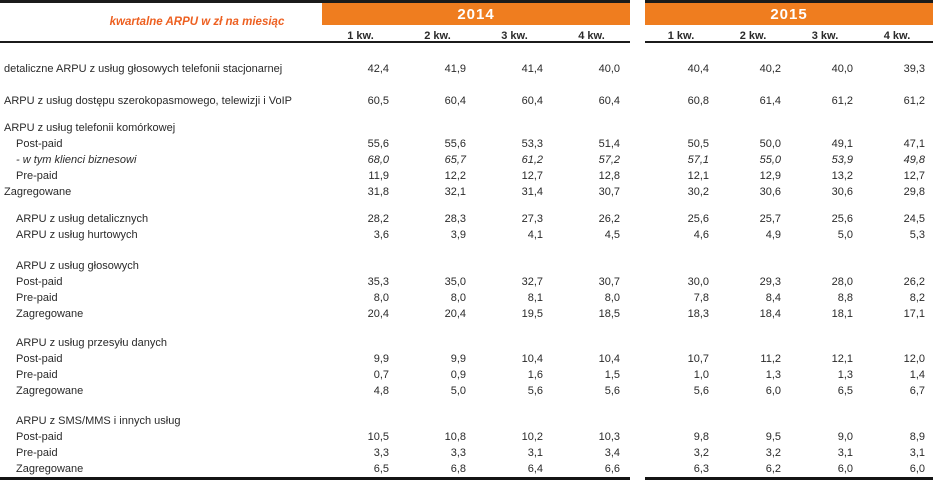  I want to click on value-cell-2015: 5,0, so click(845, 235).